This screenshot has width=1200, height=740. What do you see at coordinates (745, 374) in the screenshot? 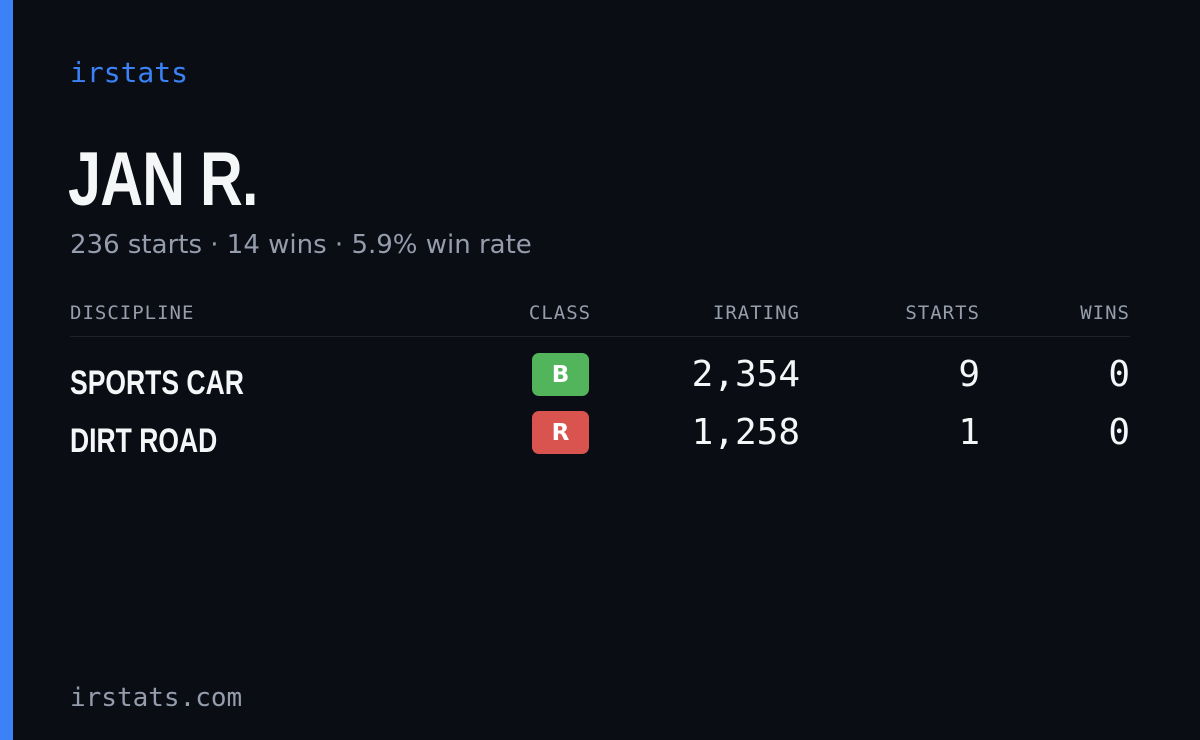
I see `irating-value: 2,354` at bounding box center [745, 374].